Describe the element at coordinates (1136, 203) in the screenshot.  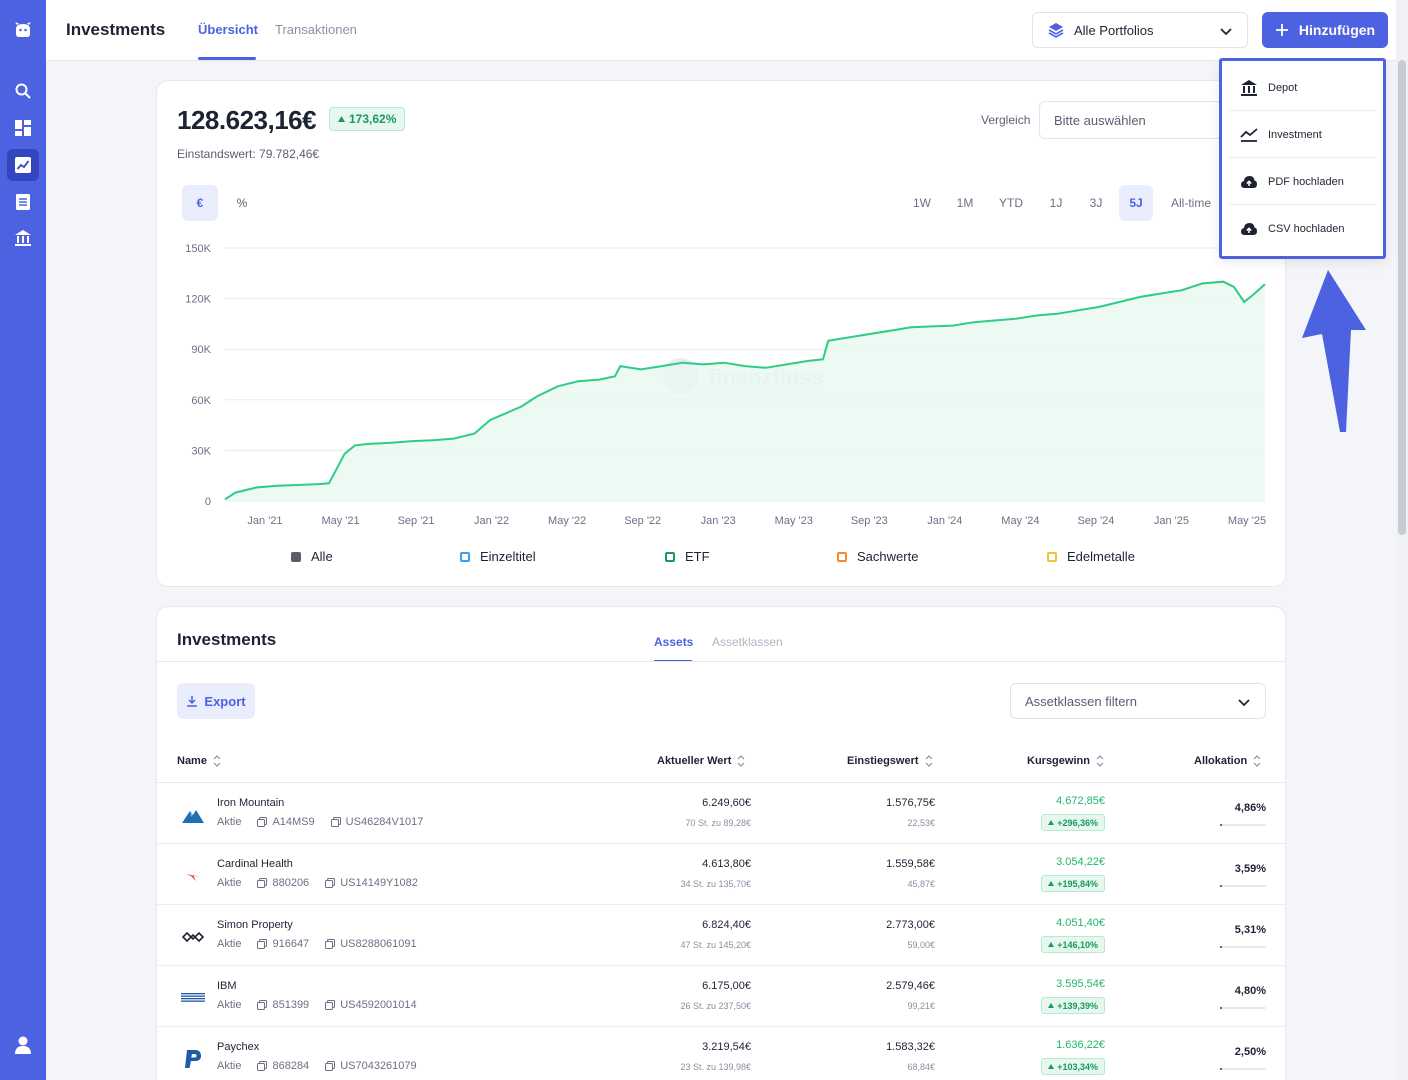
I see `range-5j-button: 5J` at that location.